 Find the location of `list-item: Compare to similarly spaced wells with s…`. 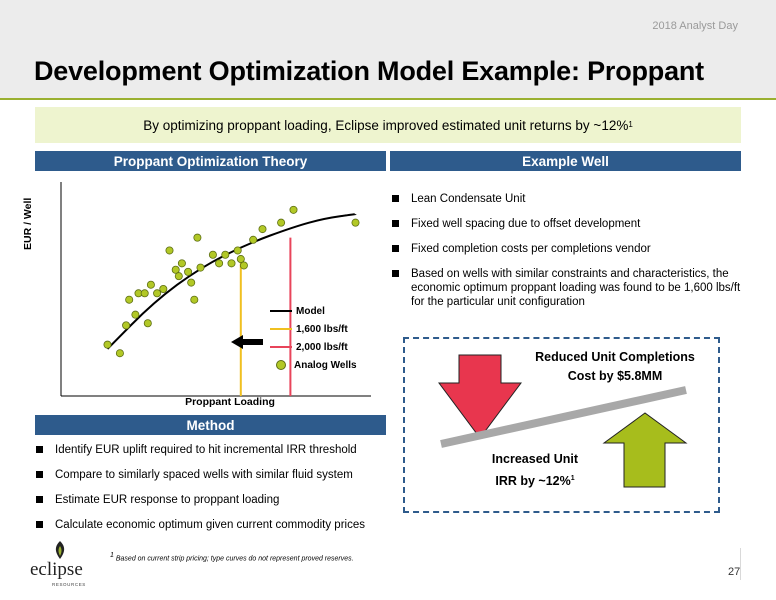

list-item: Compare to similarly spaced wells with s… is located at coordinates (211, 475).